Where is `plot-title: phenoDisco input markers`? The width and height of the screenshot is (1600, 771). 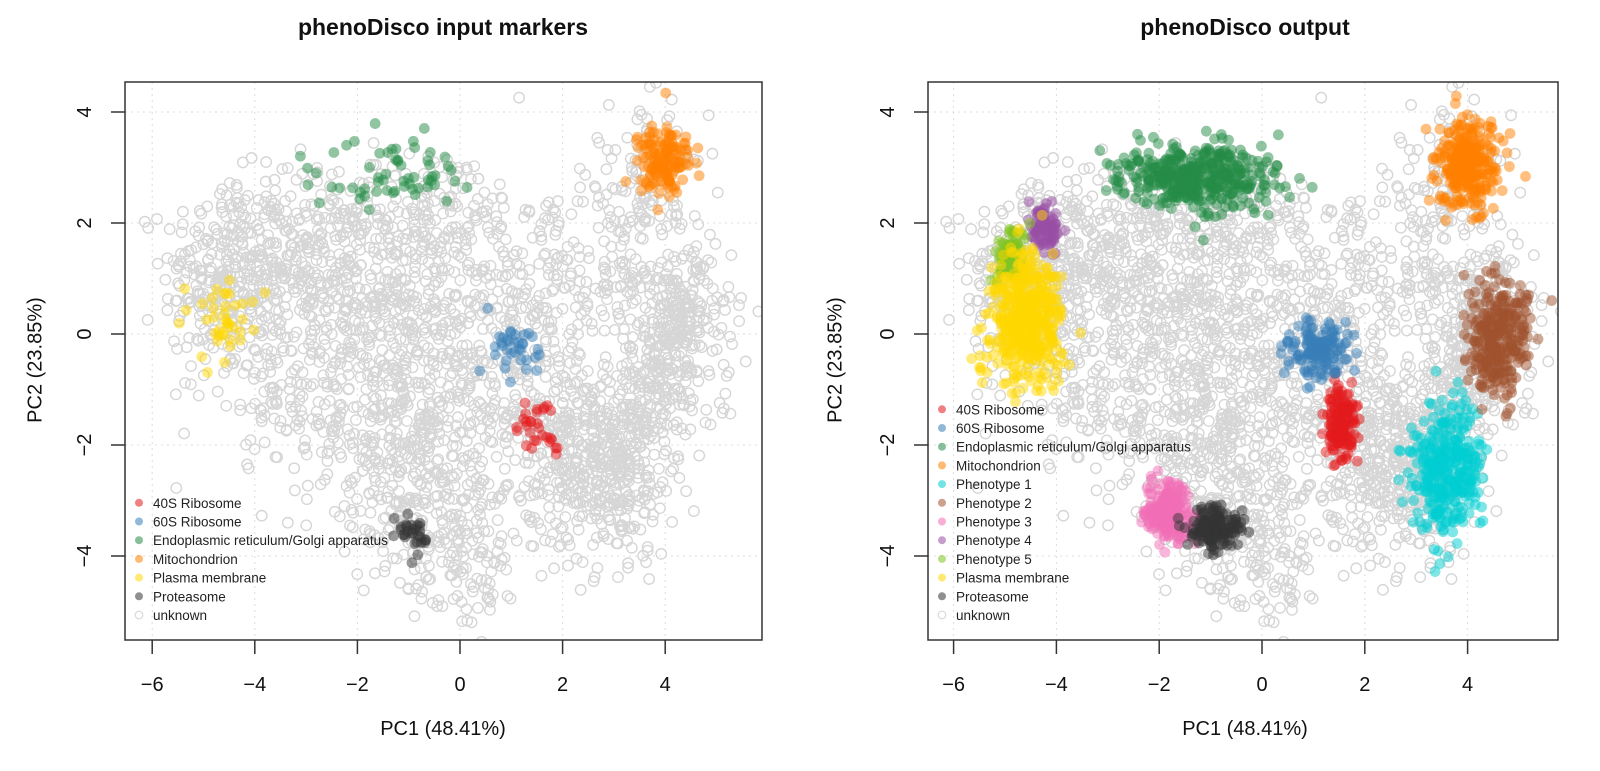 plot-title: phenoDisco input markers is located at coordinates (443, 27).